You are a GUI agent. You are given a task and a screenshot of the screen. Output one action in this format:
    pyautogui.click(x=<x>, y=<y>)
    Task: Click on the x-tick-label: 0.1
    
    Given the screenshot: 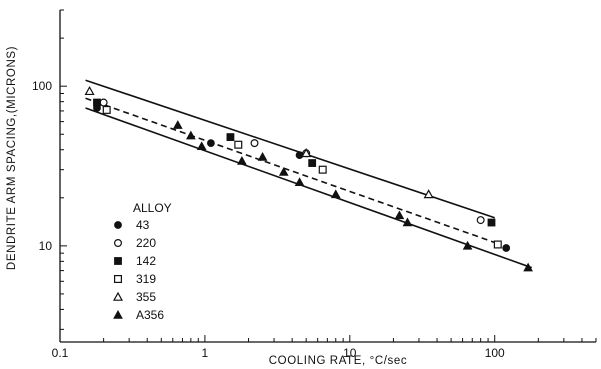 What is the action you would take?
    pyautogui.click(x=60, y=353)
    